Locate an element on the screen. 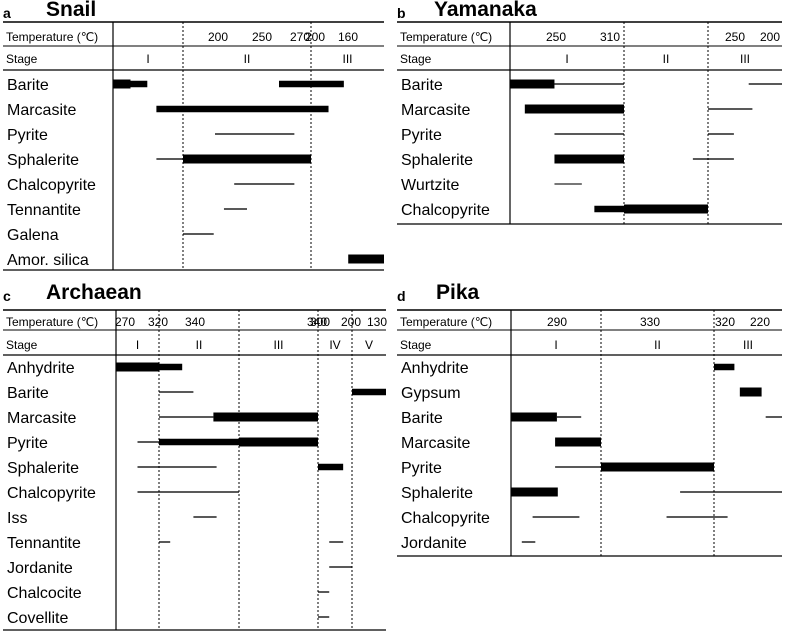 The height and width of the screenshot is (638, 785). temperature-tick-pika-1: 330 is located at coordinates (650, 322).